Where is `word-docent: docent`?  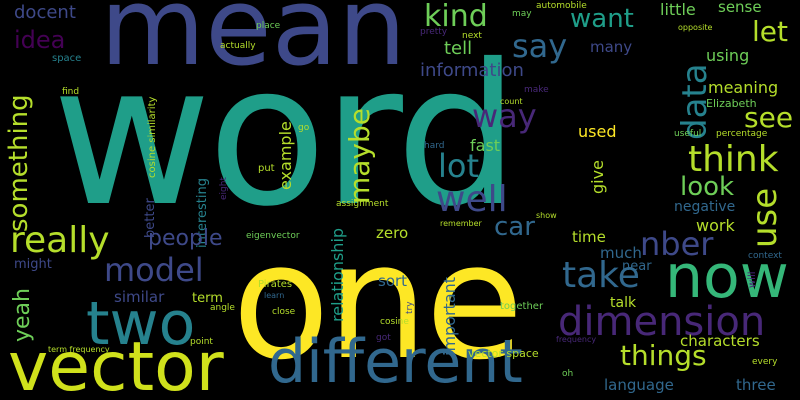
word-docent: docent is located at coordinates (45, 12).